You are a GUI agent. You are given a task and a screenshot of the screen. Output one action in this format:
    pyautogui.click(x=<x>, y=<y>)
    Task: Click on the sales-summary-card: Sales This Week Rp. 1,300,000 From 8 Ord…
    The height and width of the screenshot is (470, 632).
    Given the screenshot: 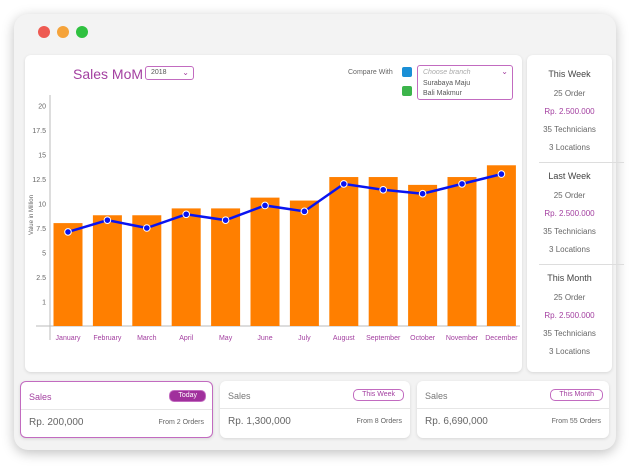 What is the action you would take?
    pyautogui.click(x=315, y=409)
    